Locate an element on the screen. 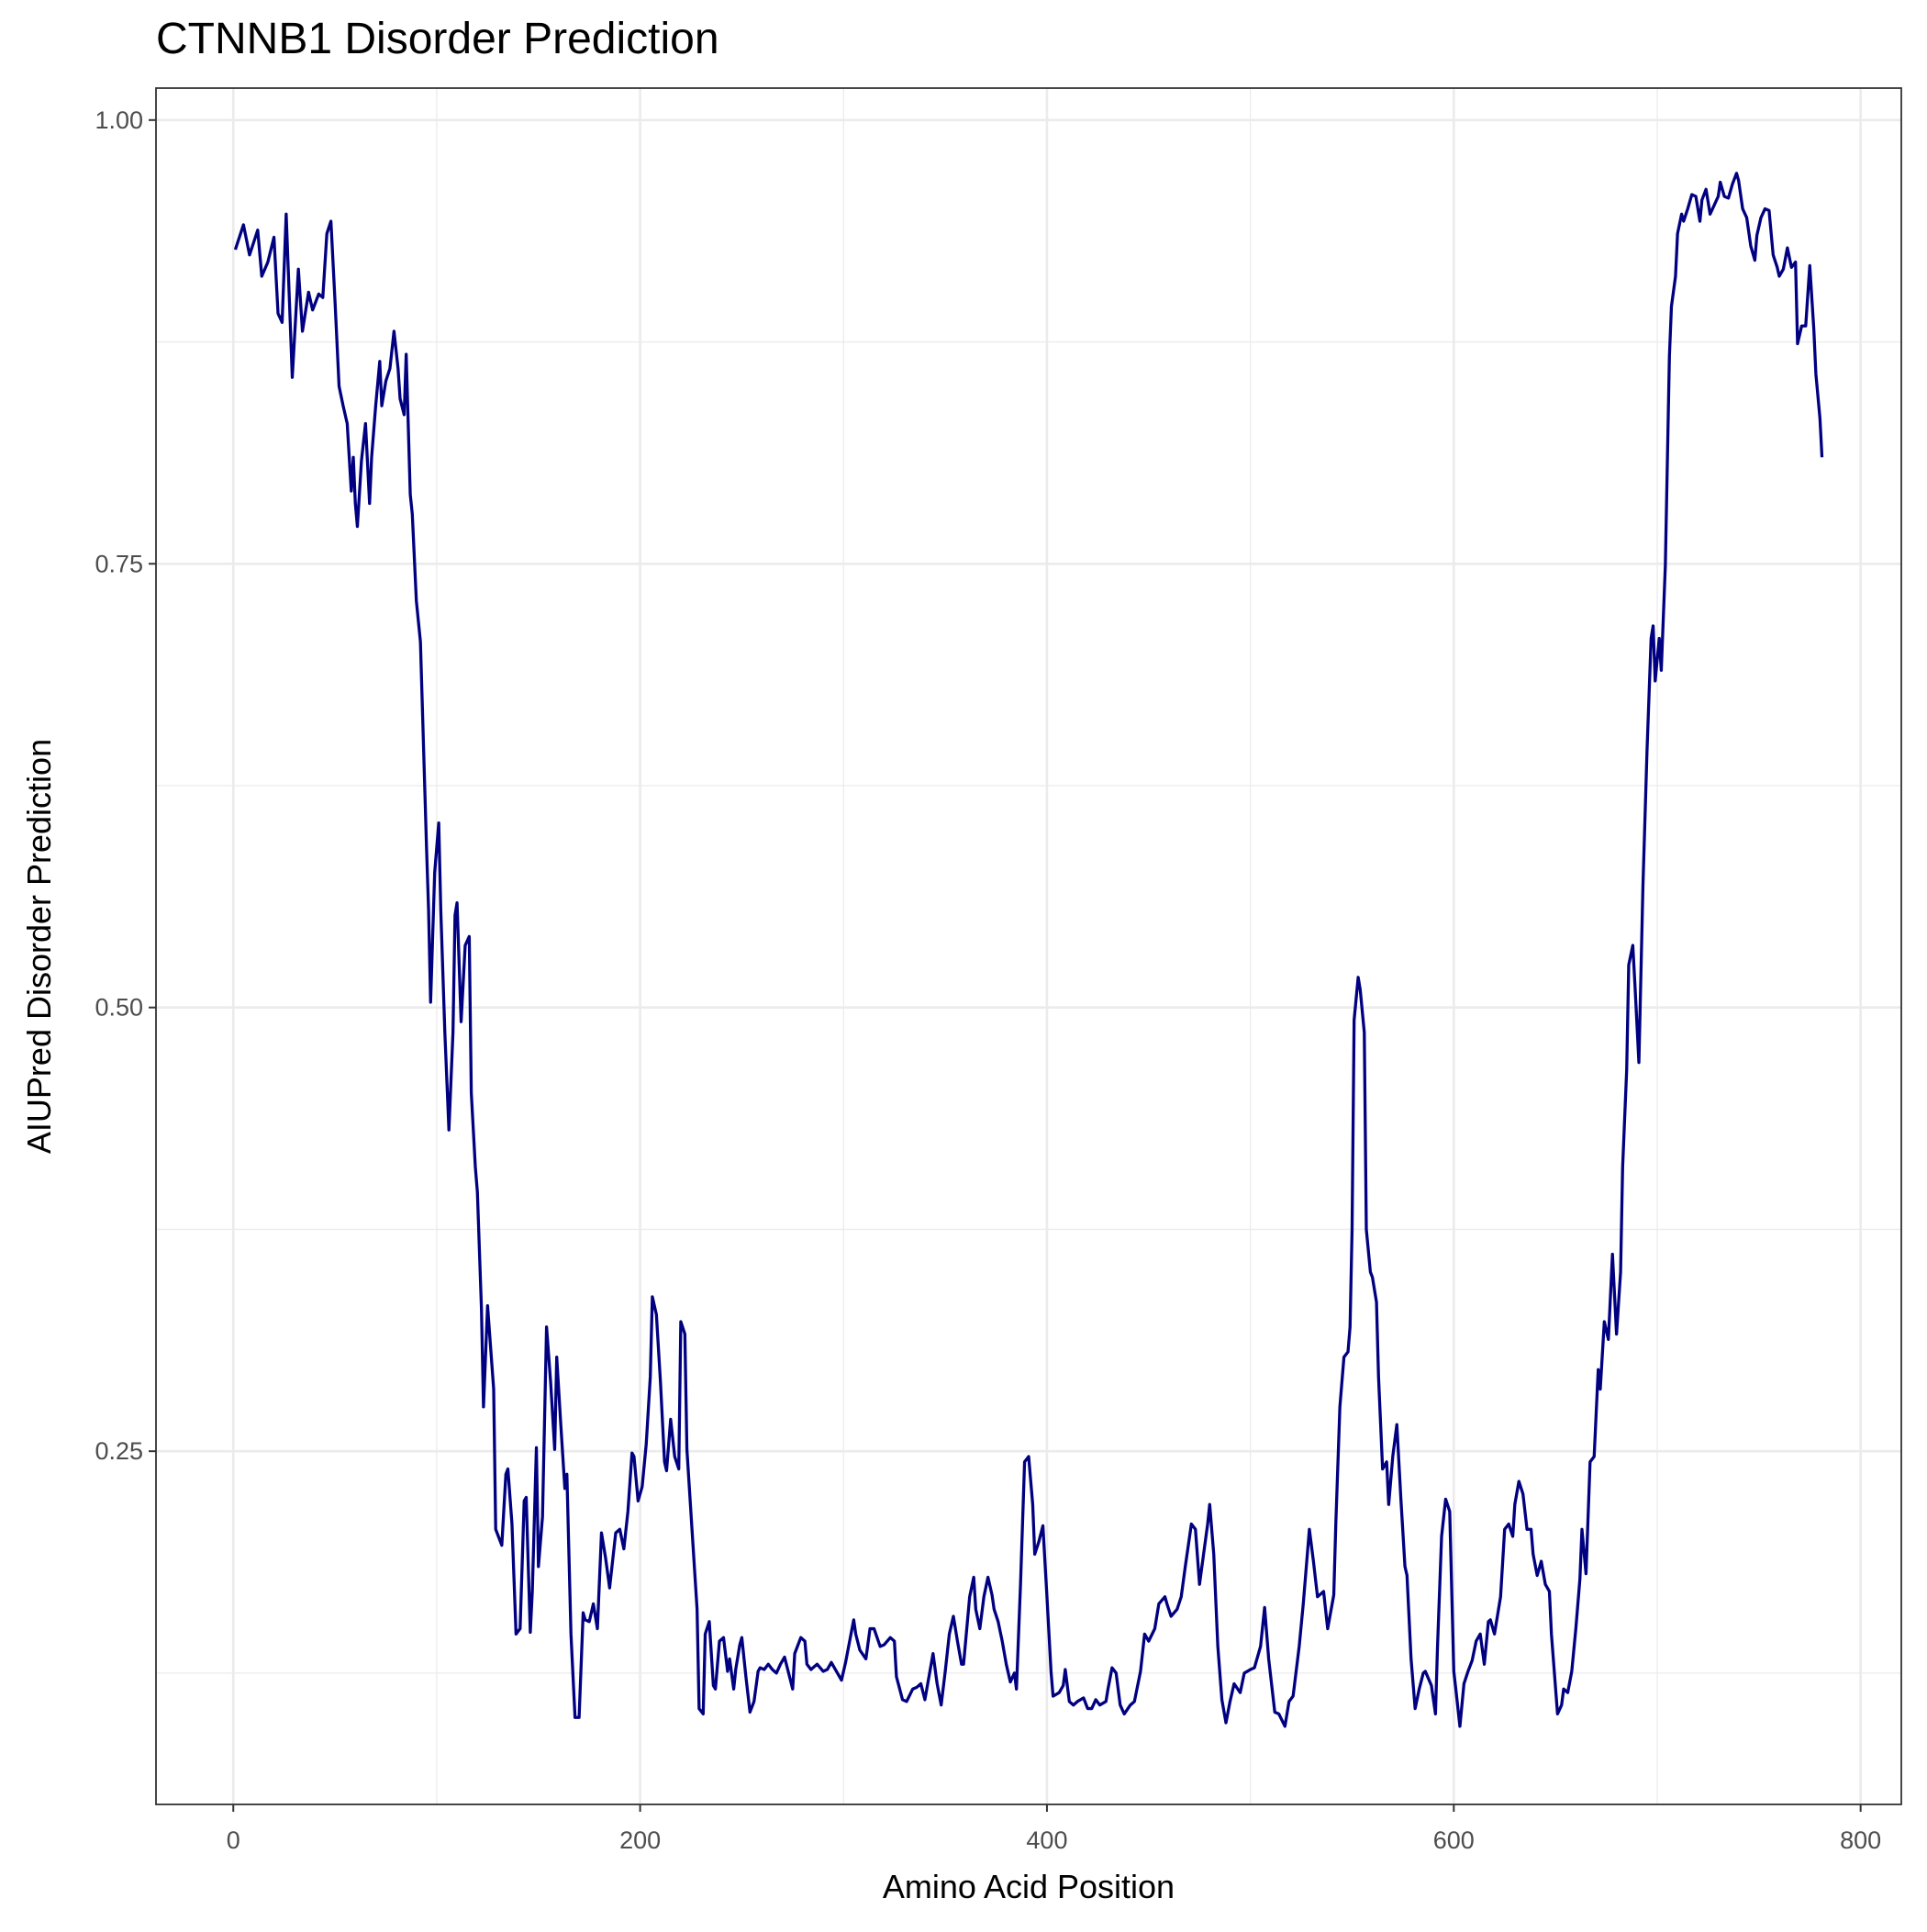 Image resolution: width=1927 pixels, height=1932 pixels. x-tick-label: 0 is located at coordinates (233, 1840).